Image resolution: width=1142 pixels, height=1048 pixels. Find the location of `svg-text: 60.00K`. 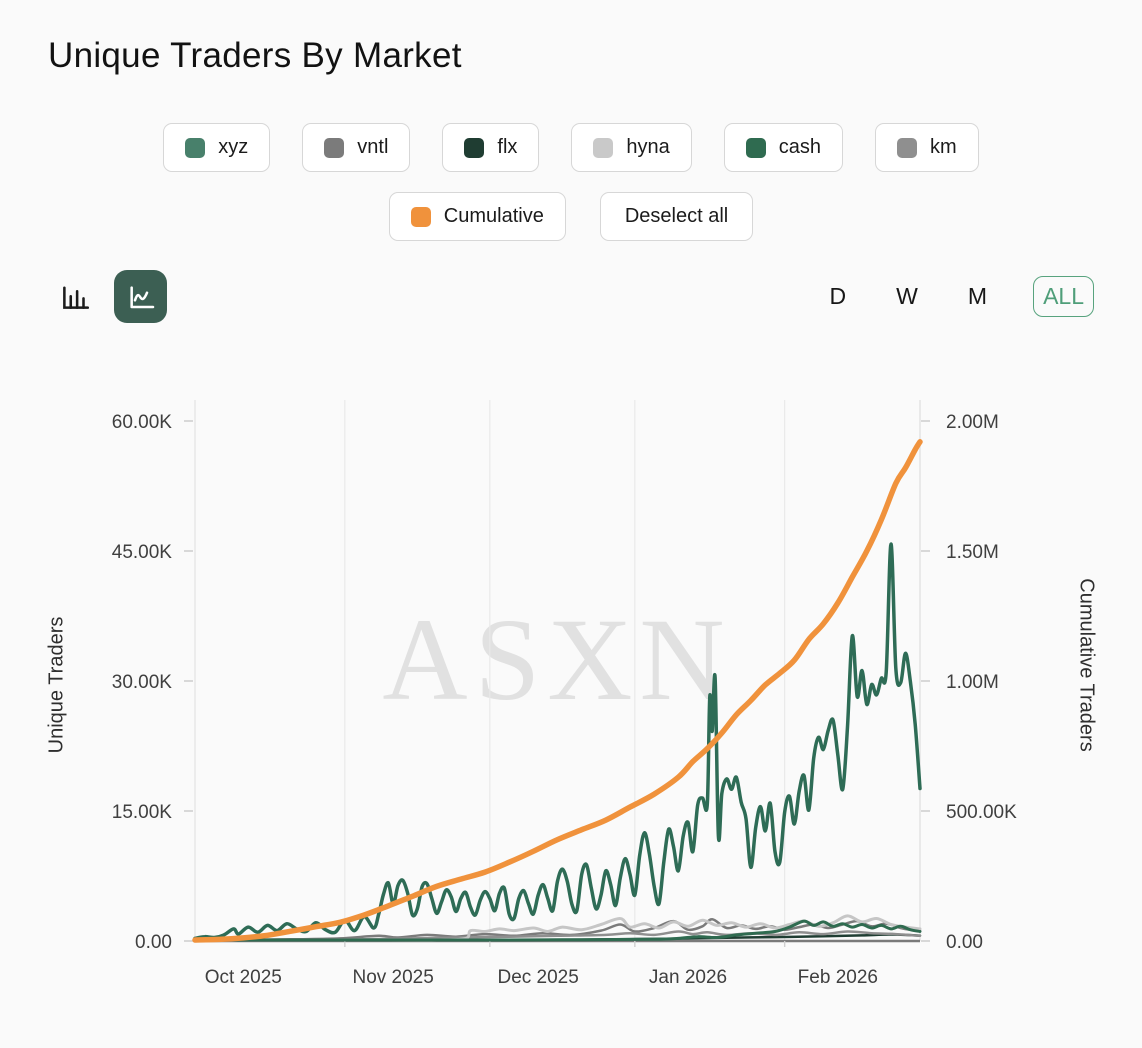

svg-text: 60.00K is located at coordinates (142, 422).